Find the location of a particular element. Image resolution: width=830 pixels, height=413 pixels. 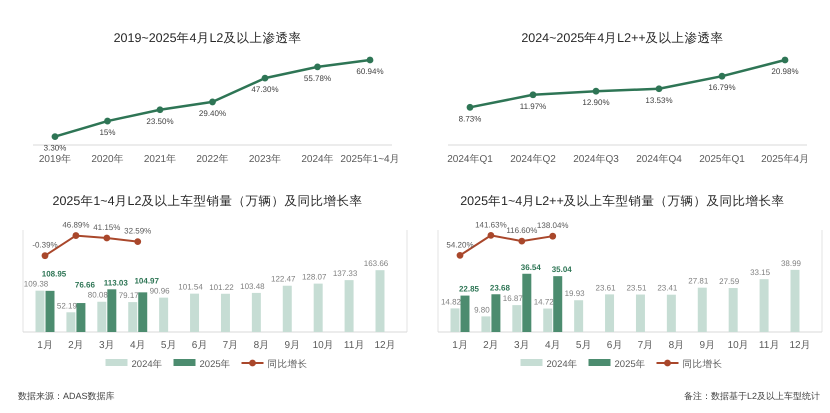

data-label: 15% is located at coordinates (107, 133).